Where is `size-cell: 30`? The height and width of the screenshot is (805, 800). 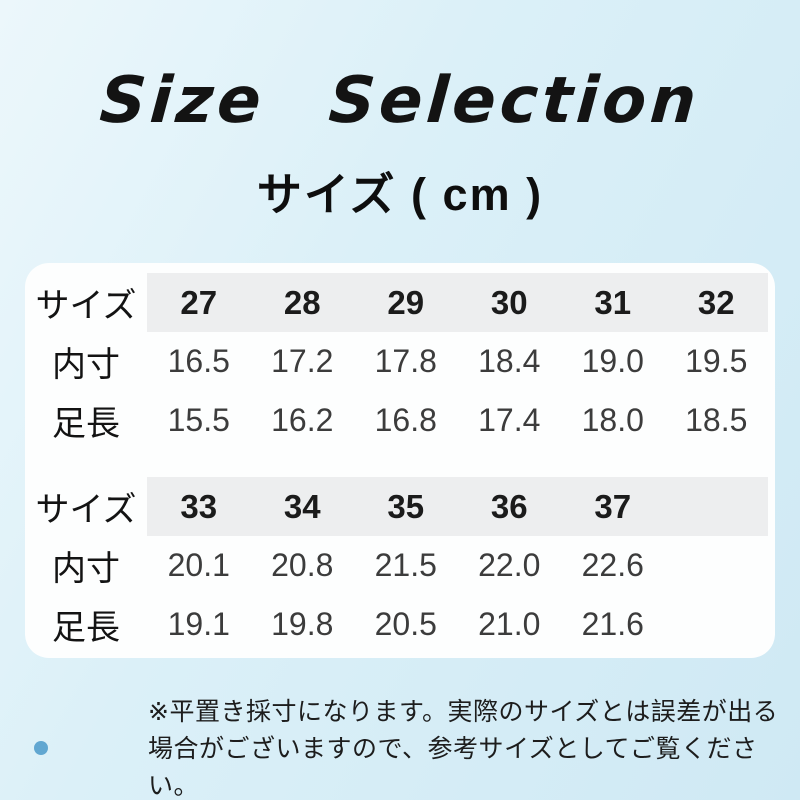
size-cell: 30 is located at coordinates (509, 302).